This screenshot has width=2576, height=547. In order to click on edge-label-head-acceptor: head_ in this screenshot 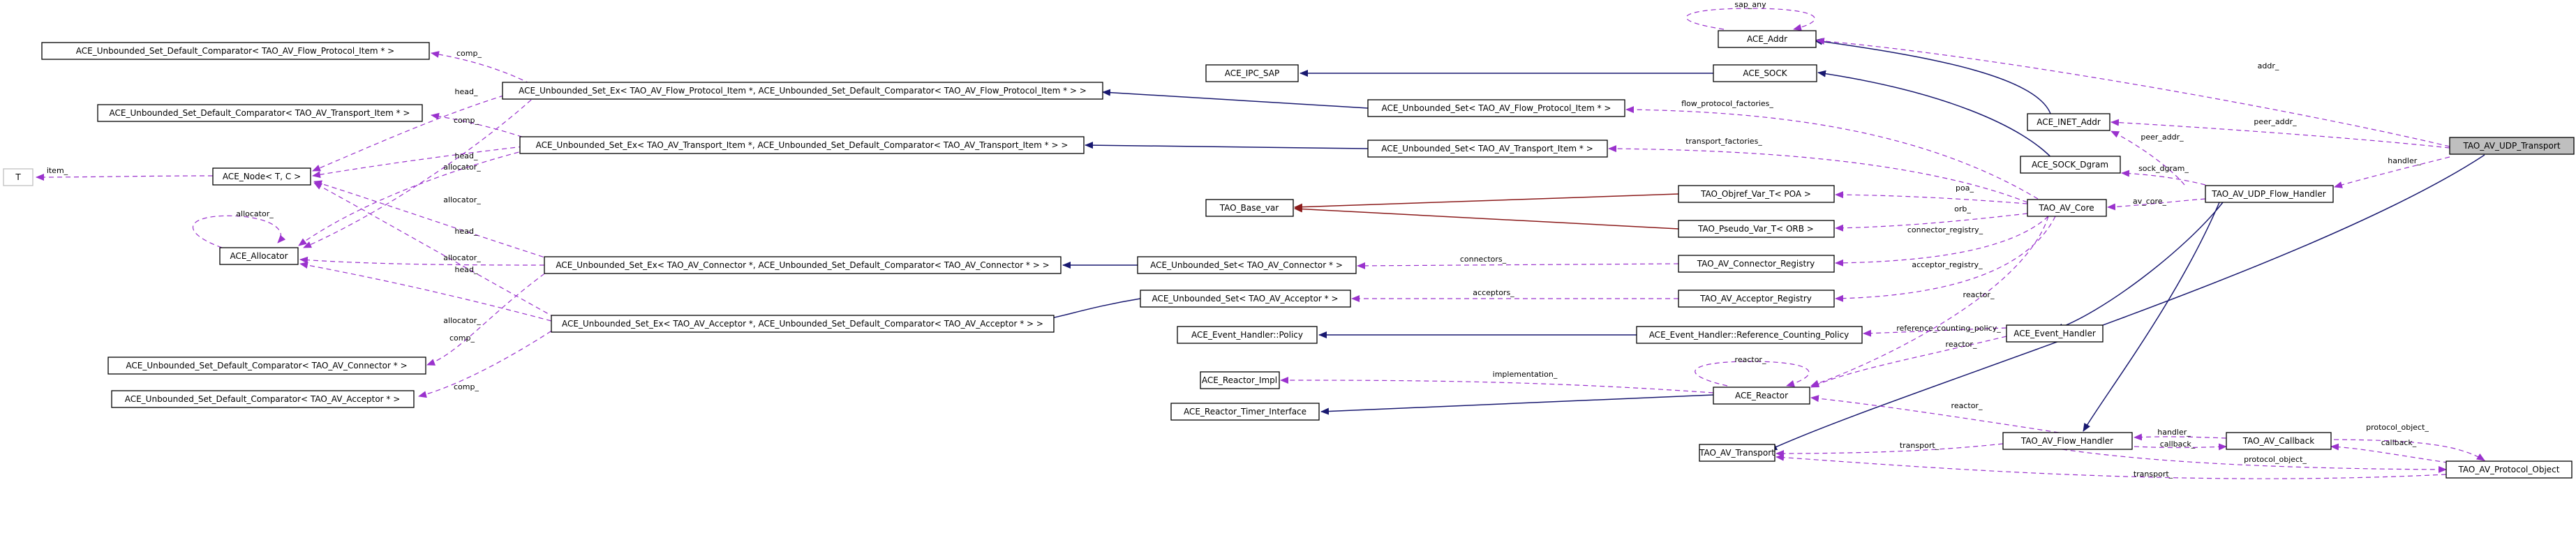, I will do `click(466, 269)`.